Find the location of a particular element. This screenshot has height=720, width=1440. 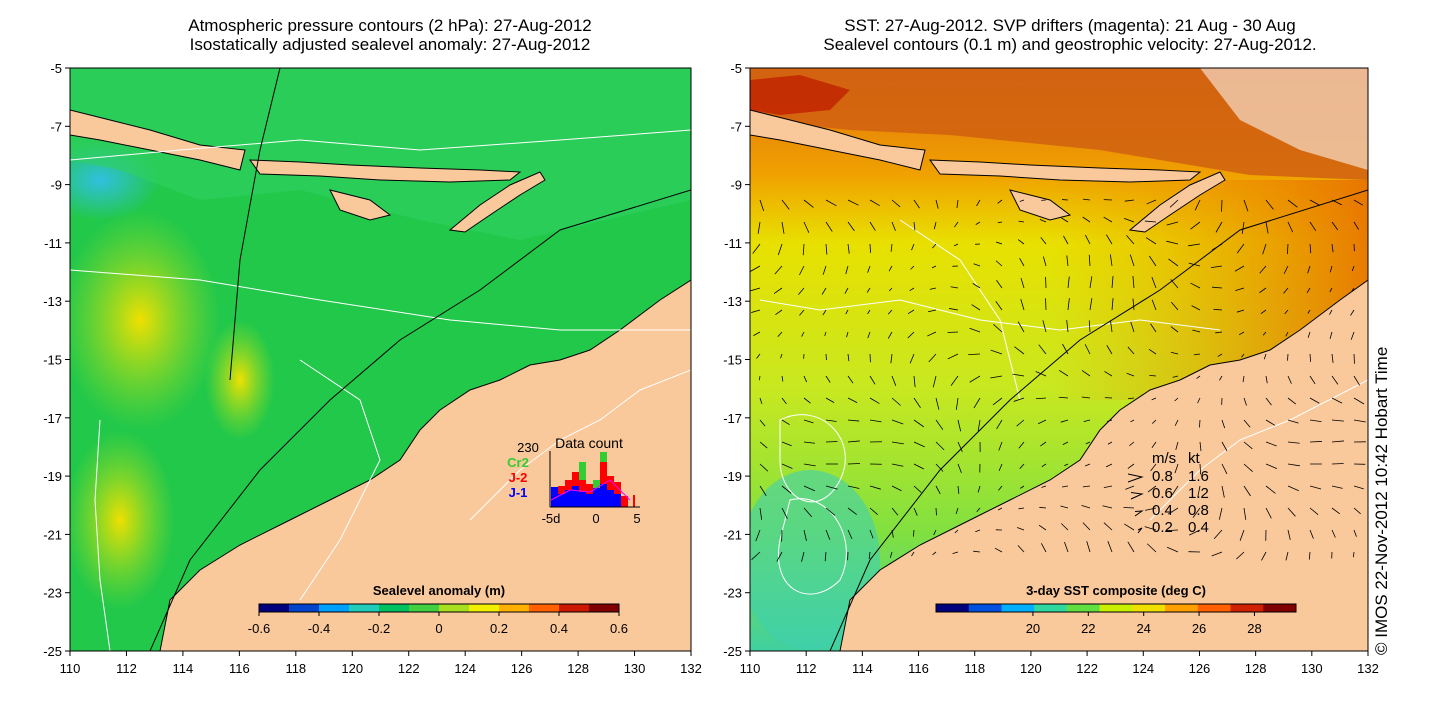

sumba-island-right is located at coordinates (1040, 205).